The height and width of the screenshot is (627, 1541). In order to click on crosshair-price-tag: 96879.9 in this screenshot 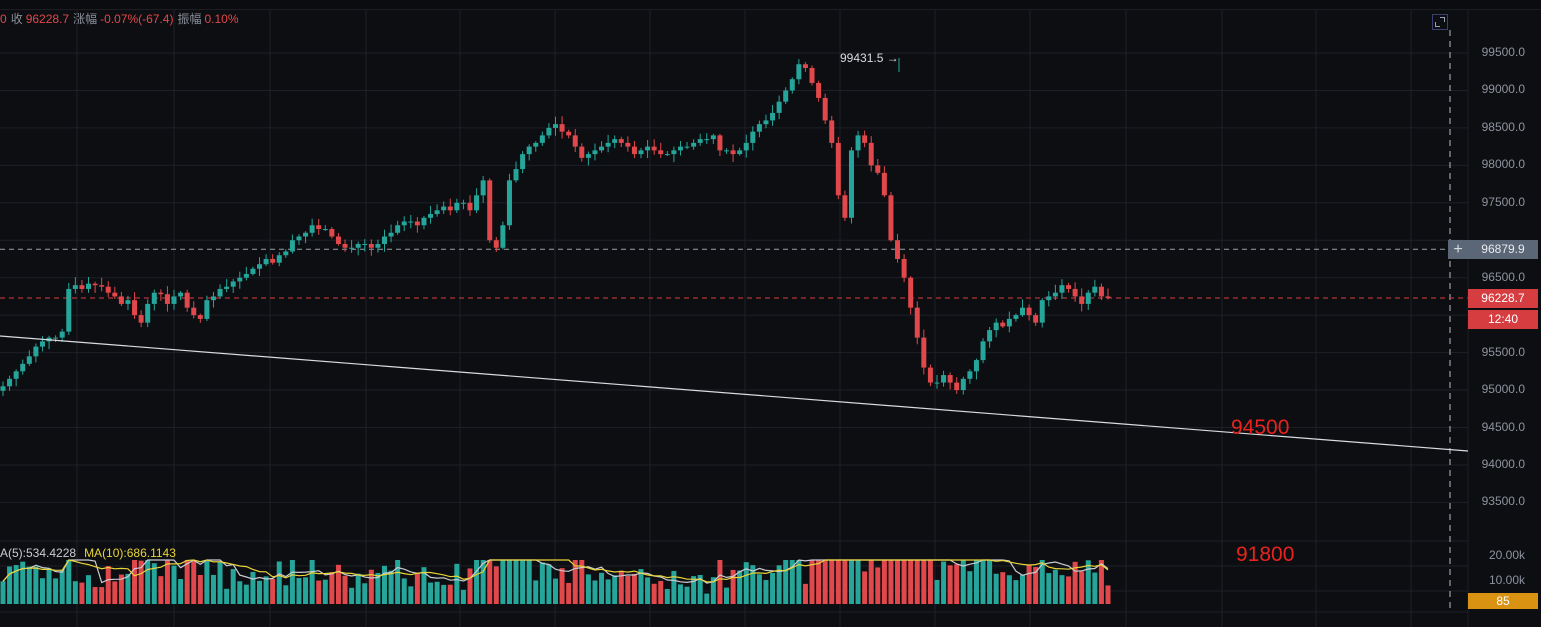, I will do `click(1503, 249)`.